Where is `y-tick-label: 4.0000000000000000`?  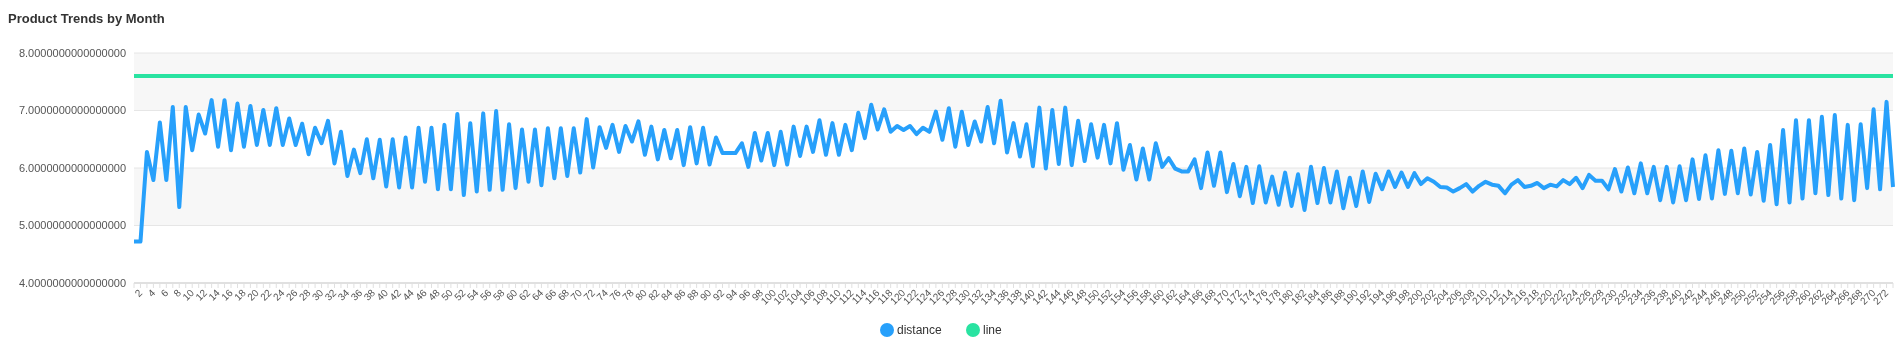 y-tick-label: 4.0000000000000000 is located at coordinates (72, 282).